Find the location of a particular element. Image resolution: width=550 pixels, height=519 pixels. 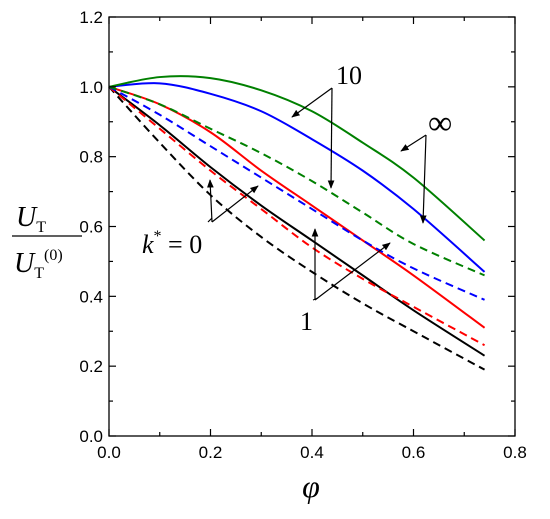

annotation-k10: 10 is located at coordinates (326, 125).